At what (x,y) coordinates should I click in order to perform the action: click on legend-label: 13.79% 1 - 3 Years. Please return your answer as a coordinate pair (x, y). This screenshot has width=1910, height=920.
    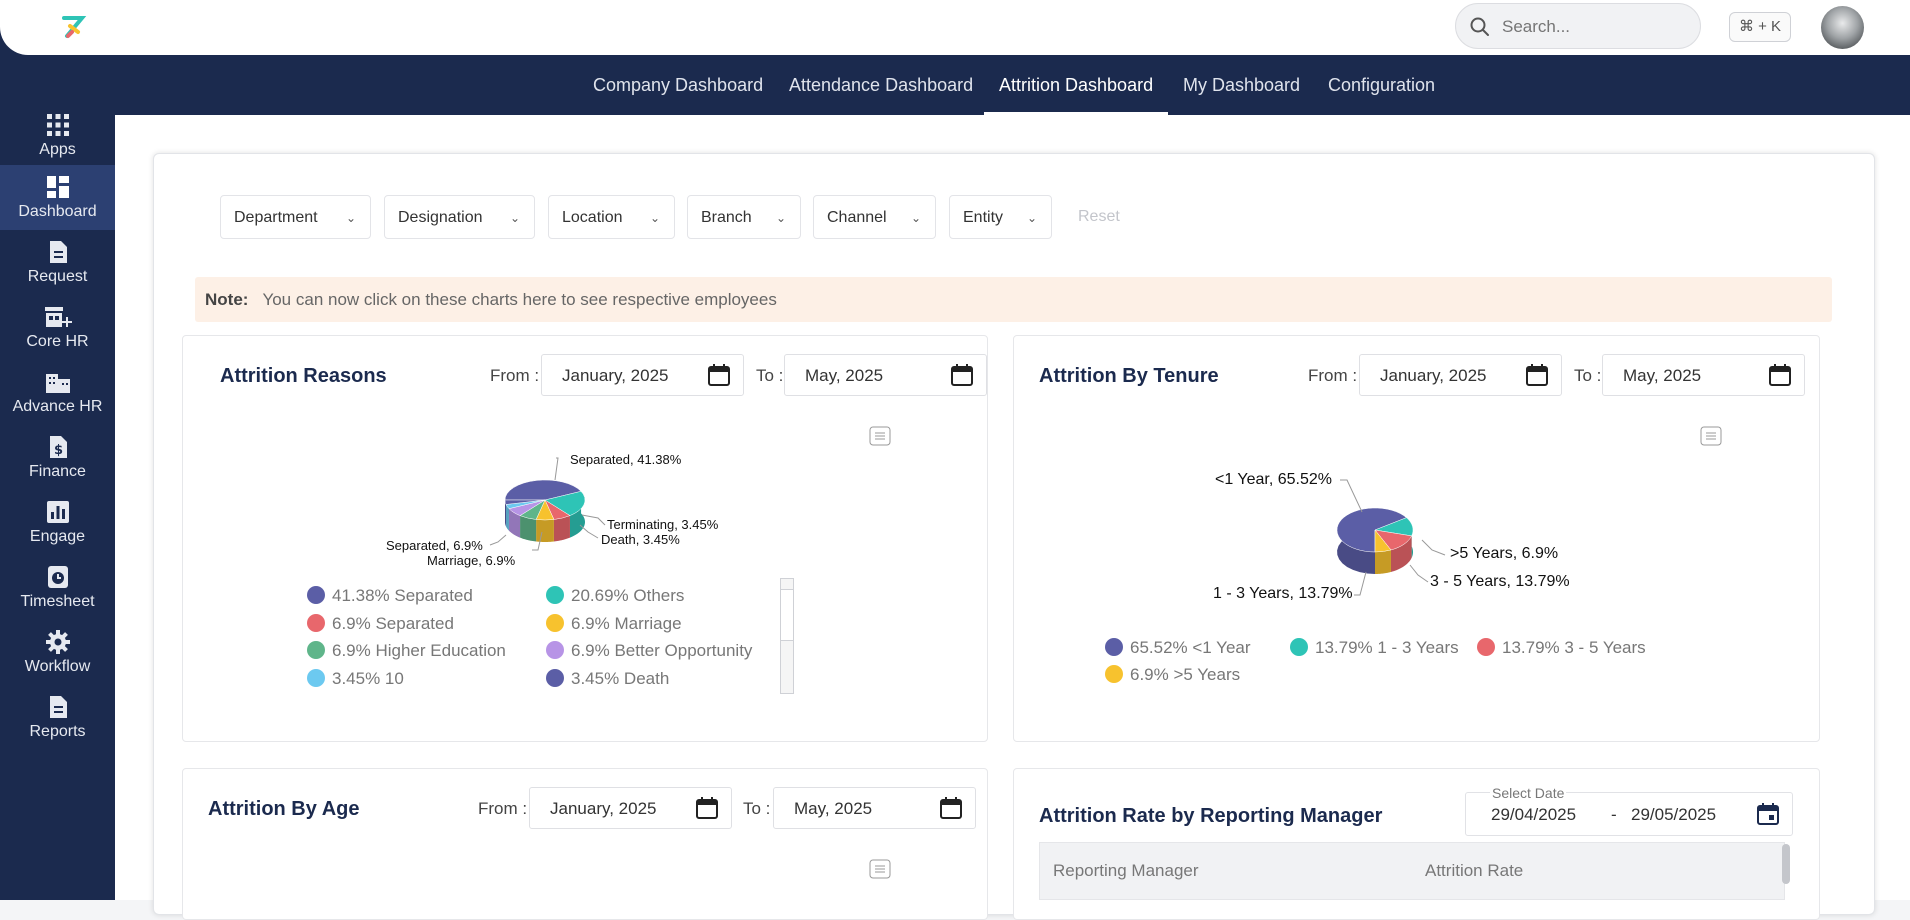
    Looking at the image, I should click on (1387, 647).